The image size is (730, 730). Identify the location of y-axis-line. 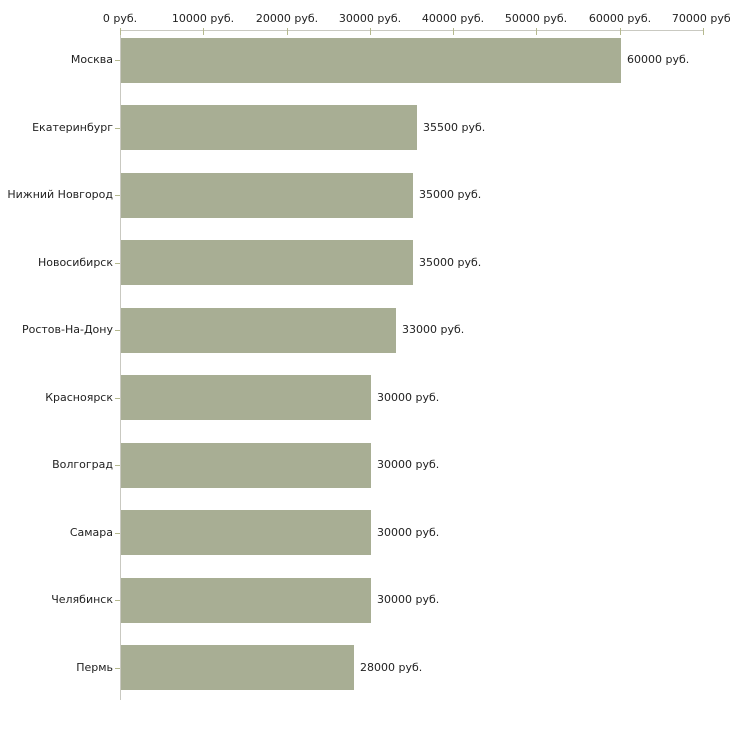
(120, 365).